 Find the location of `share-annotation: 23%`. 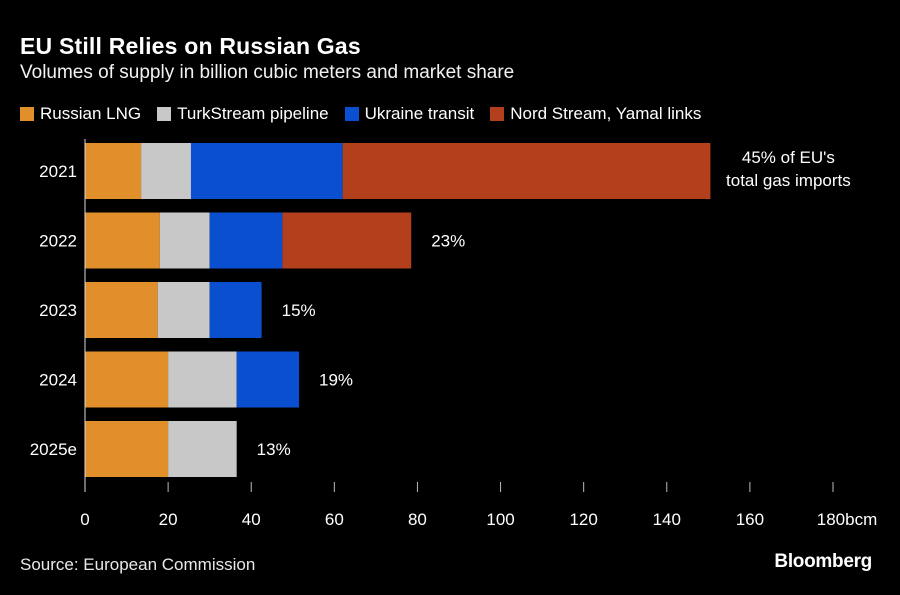

share-annotation: 23% is located at coordinates (448, 241).